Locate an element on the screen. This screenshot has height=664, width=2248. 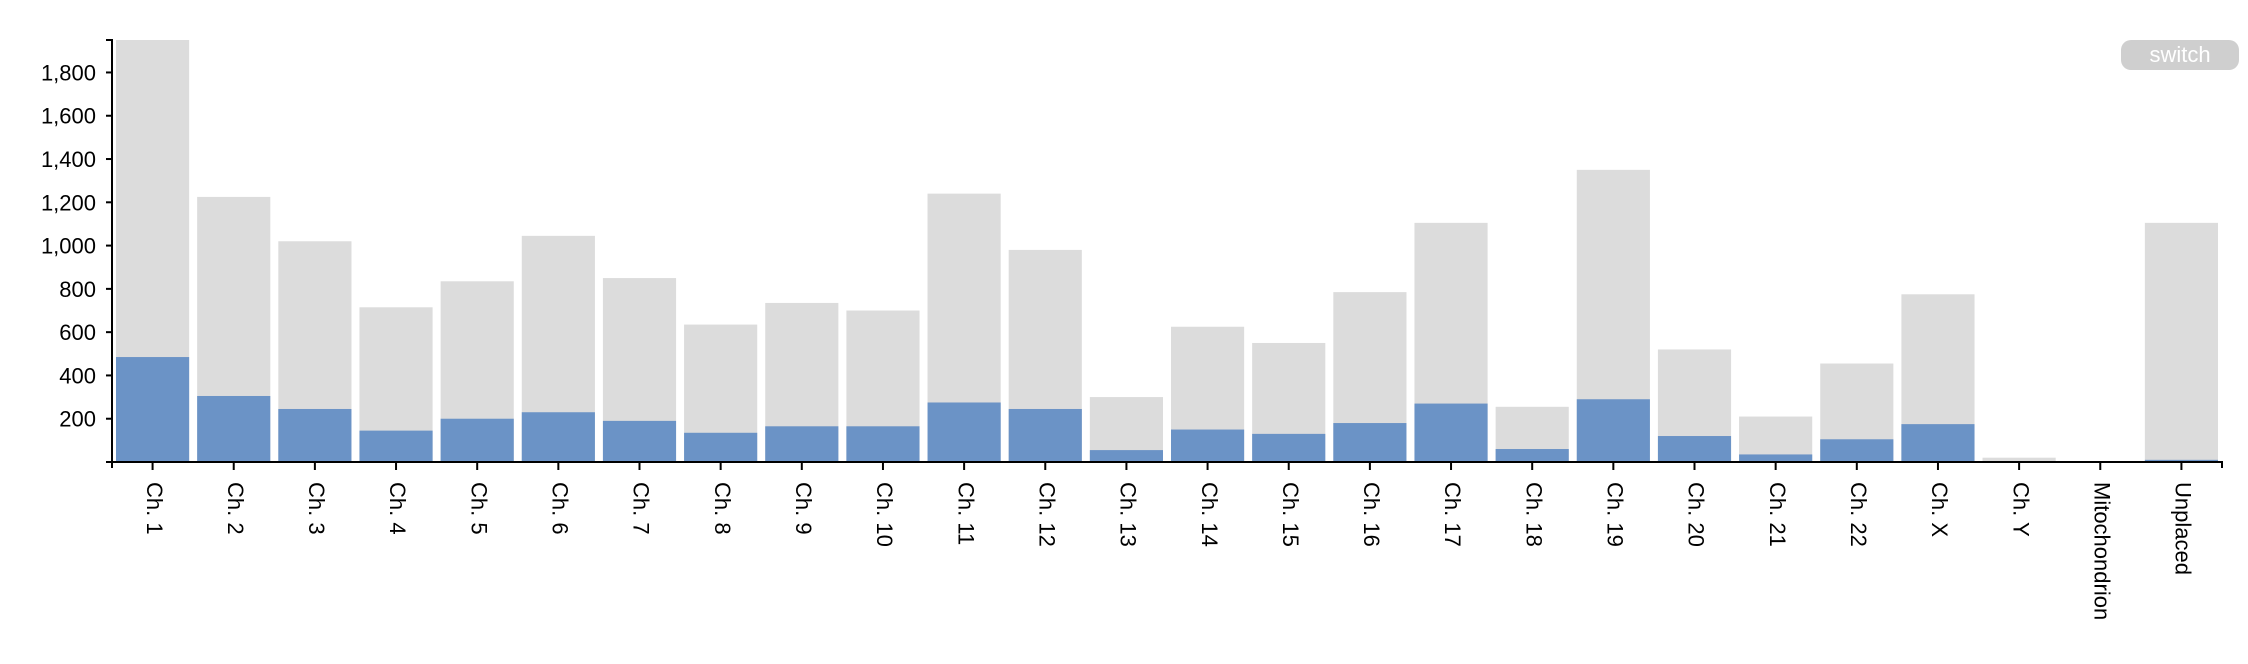
x-tick-label: Ch. 11 is located at coordinates (965, 513).